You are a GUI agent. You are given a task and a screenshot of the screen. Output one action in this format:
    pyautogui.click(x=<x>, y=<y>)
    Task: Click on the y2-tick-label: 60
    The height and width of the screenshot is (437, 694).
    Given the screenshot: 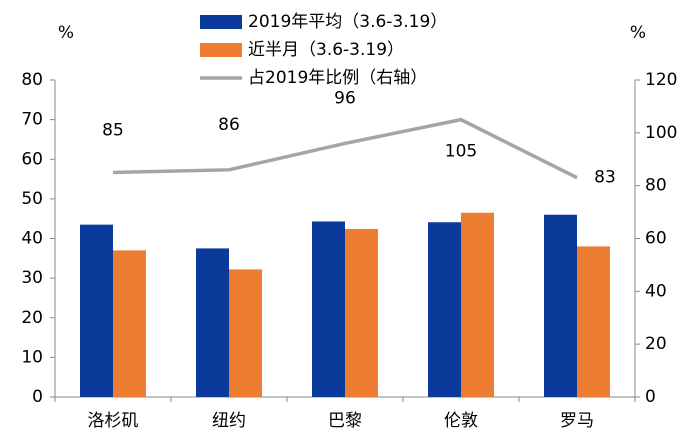 What is the action you would take?
    pyautogui.click(x=656, y=239)
    